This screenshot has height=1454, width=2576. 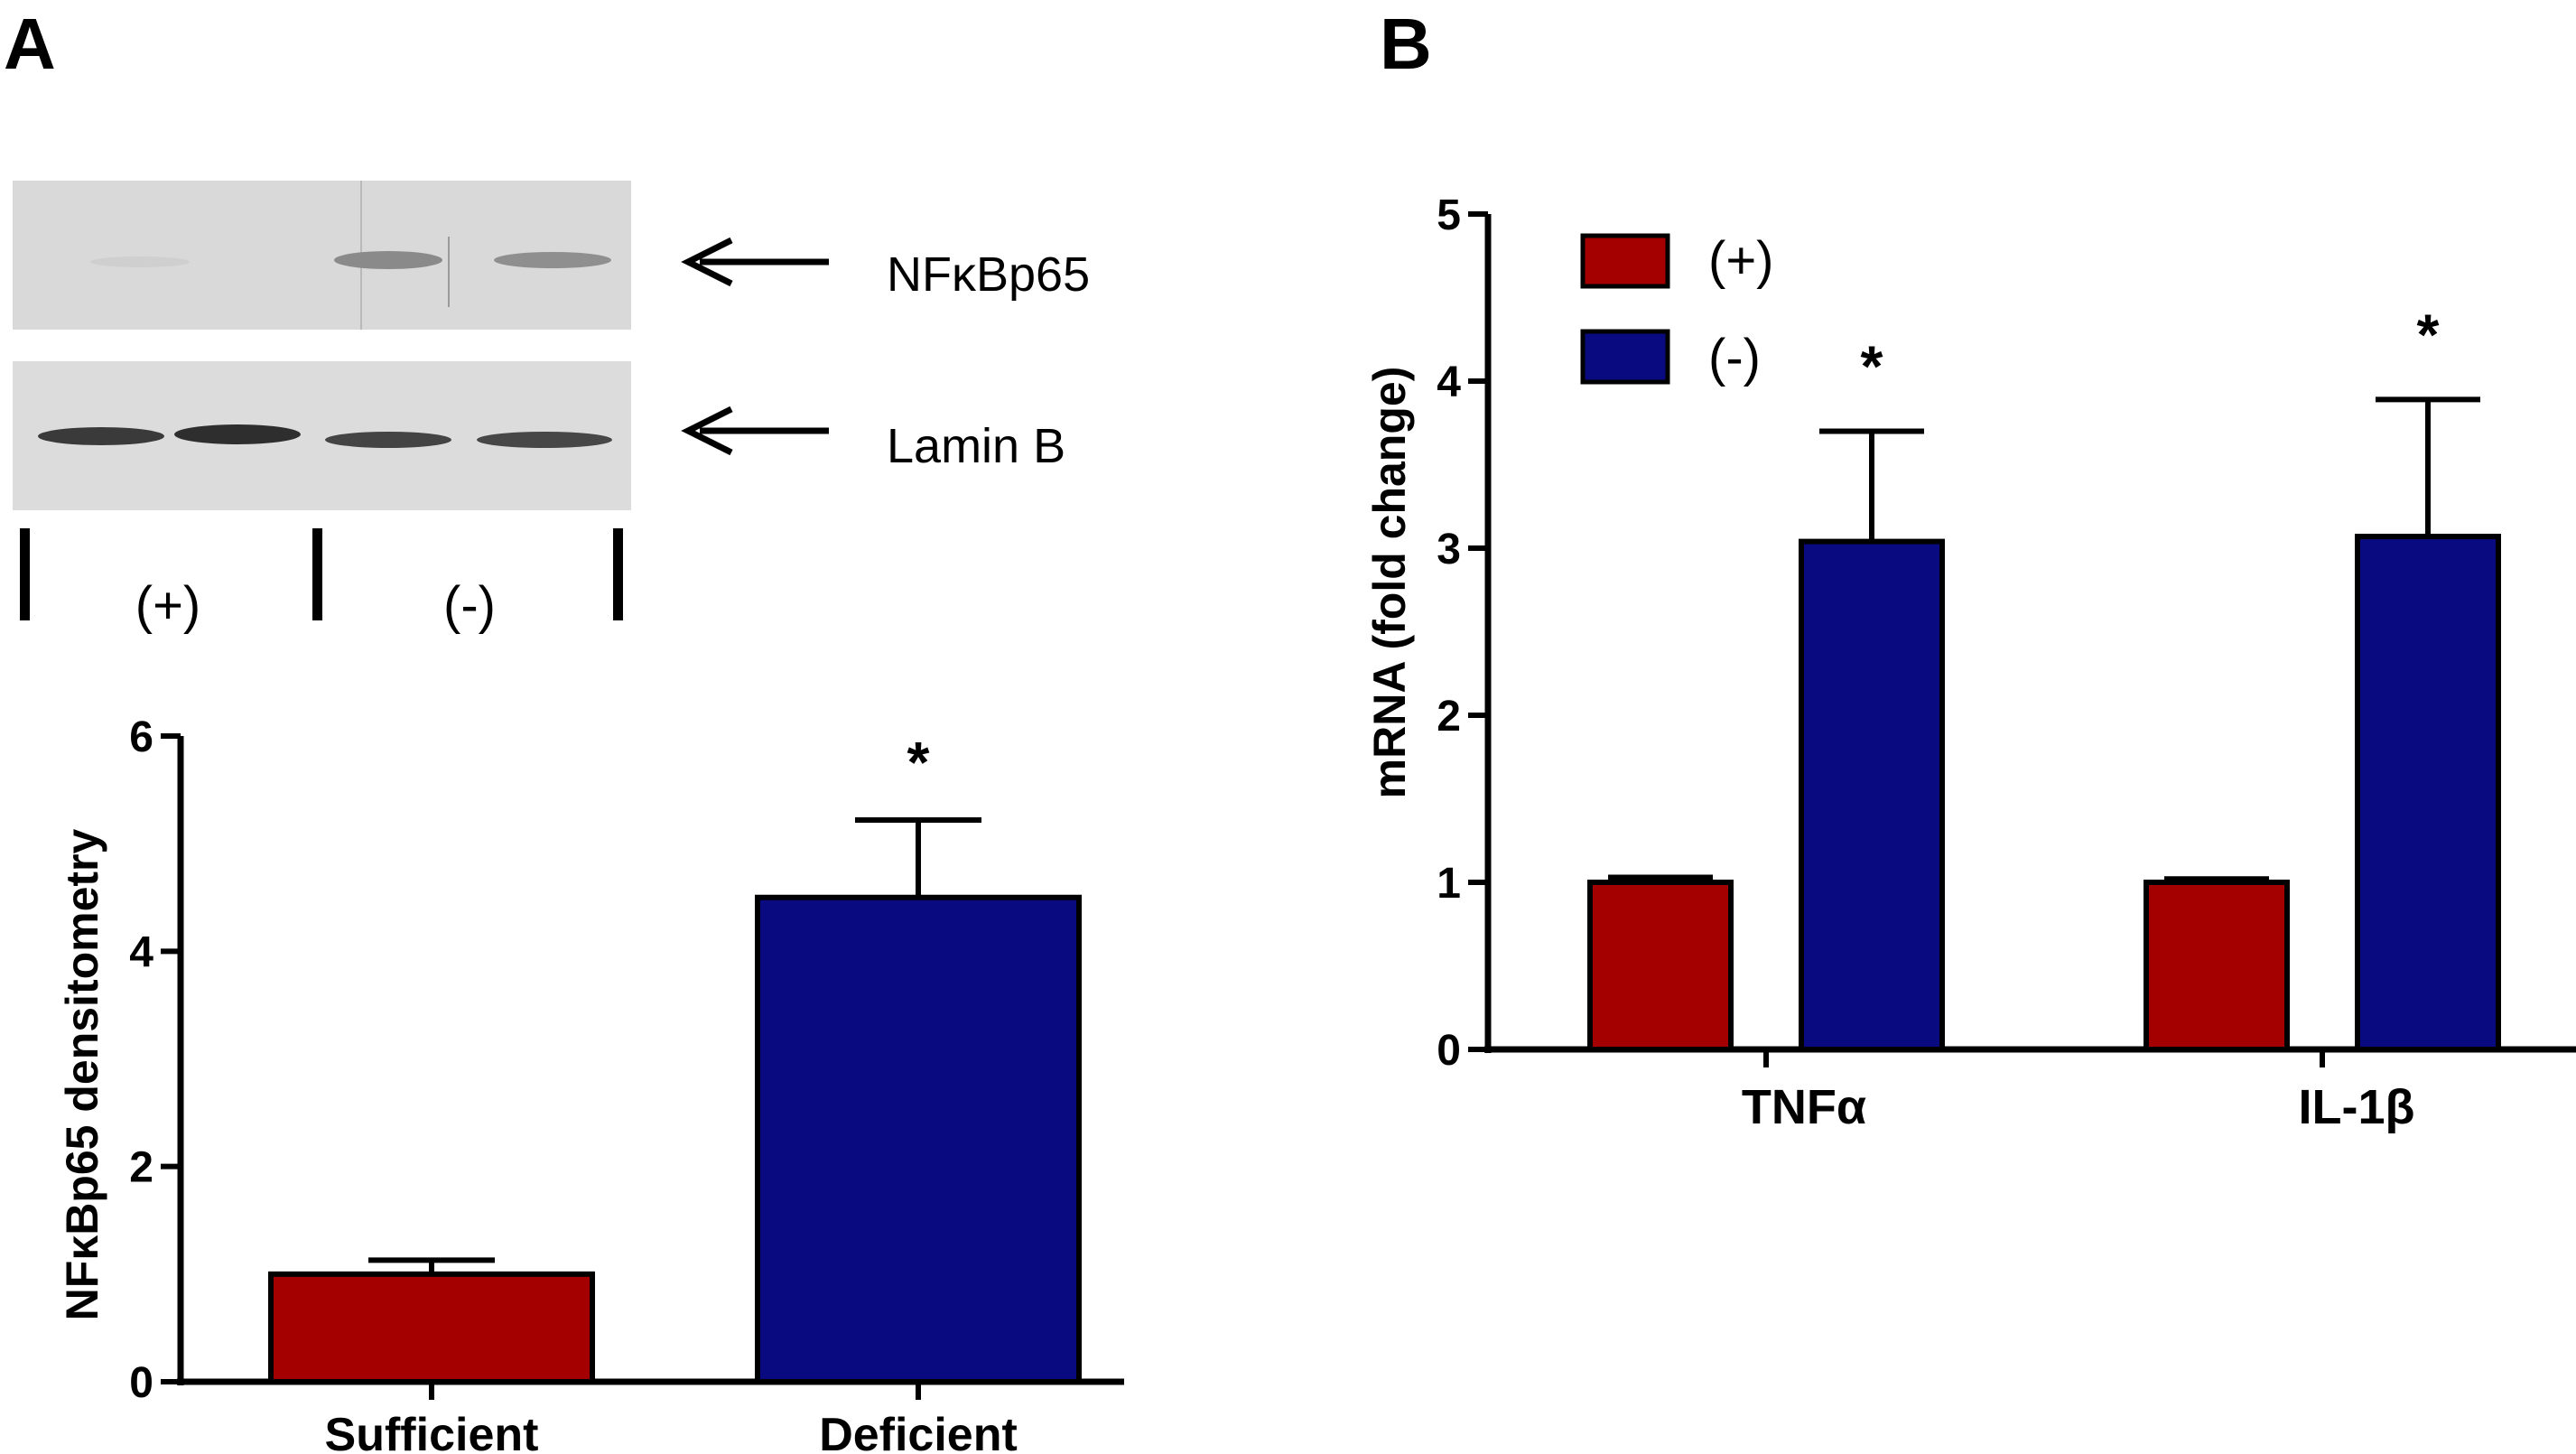 What do you see at coordinates (30, 44) in the screenshot?
I see `panel-a-letter: A` at bounding box center [30, 44].